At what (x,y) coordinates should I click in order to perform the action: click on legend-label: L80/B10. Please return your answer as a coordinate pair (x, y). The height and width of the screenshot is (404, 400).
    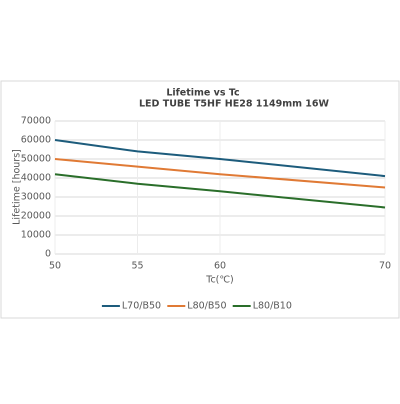
    Looking at the image, I should click on (272, 306).